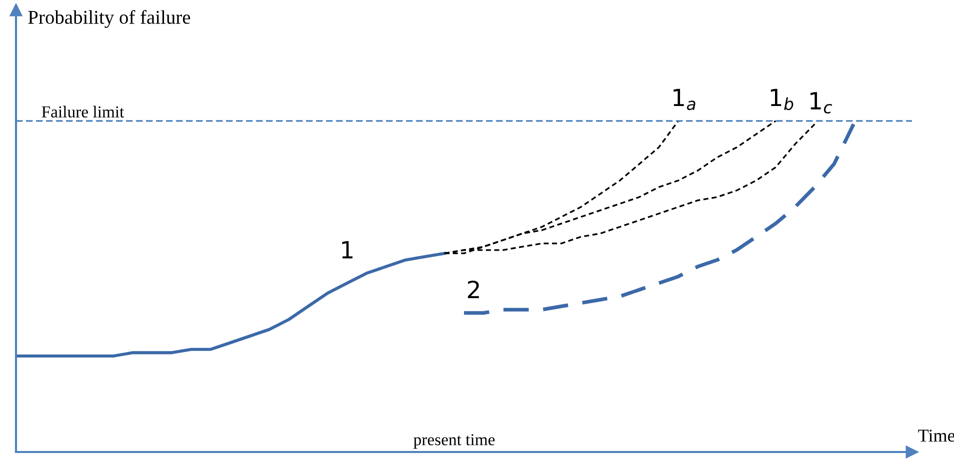 This screenshot has width=954, height=465. Describe the element at coordinates (347, 249) in the screenshot. I see `series-label: 1` at that location.